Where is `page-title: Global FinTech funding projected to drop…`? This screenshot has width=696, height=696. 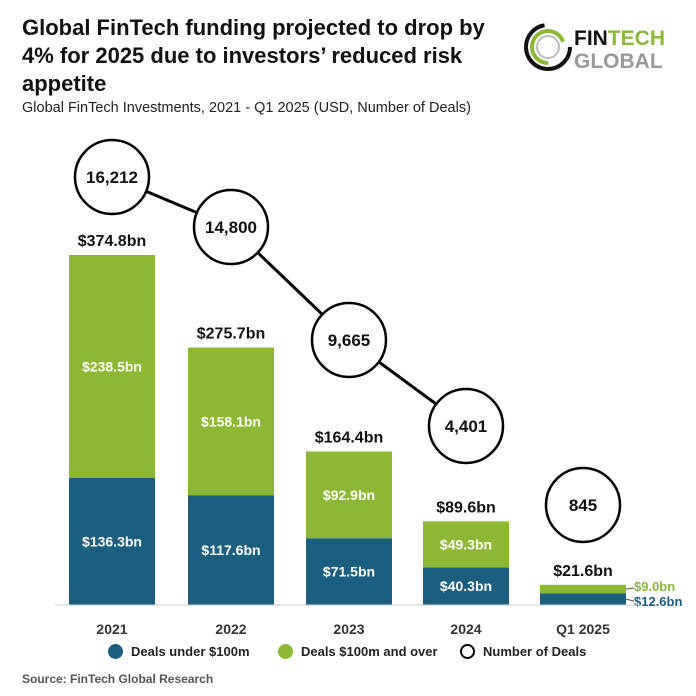 page-title: Global FinTech funding projected to drop… is located at coordinates (253, 55).